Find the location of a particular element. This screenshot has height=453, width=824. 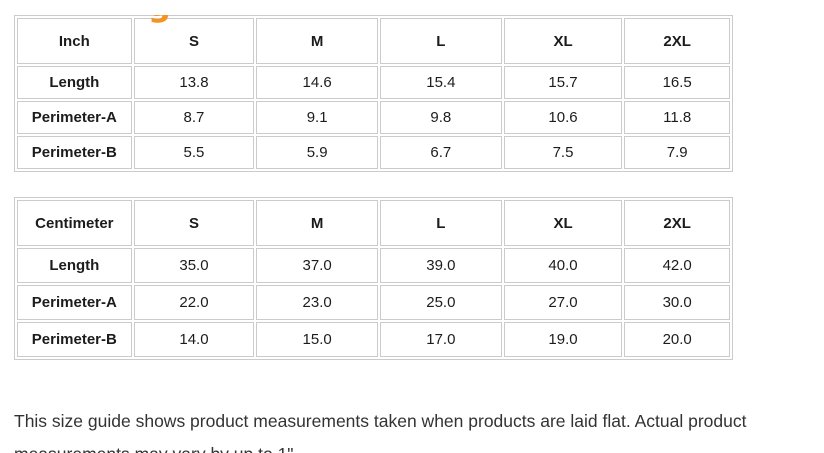

size-value-cell: 39.0 is located at coordinates (441, 265).